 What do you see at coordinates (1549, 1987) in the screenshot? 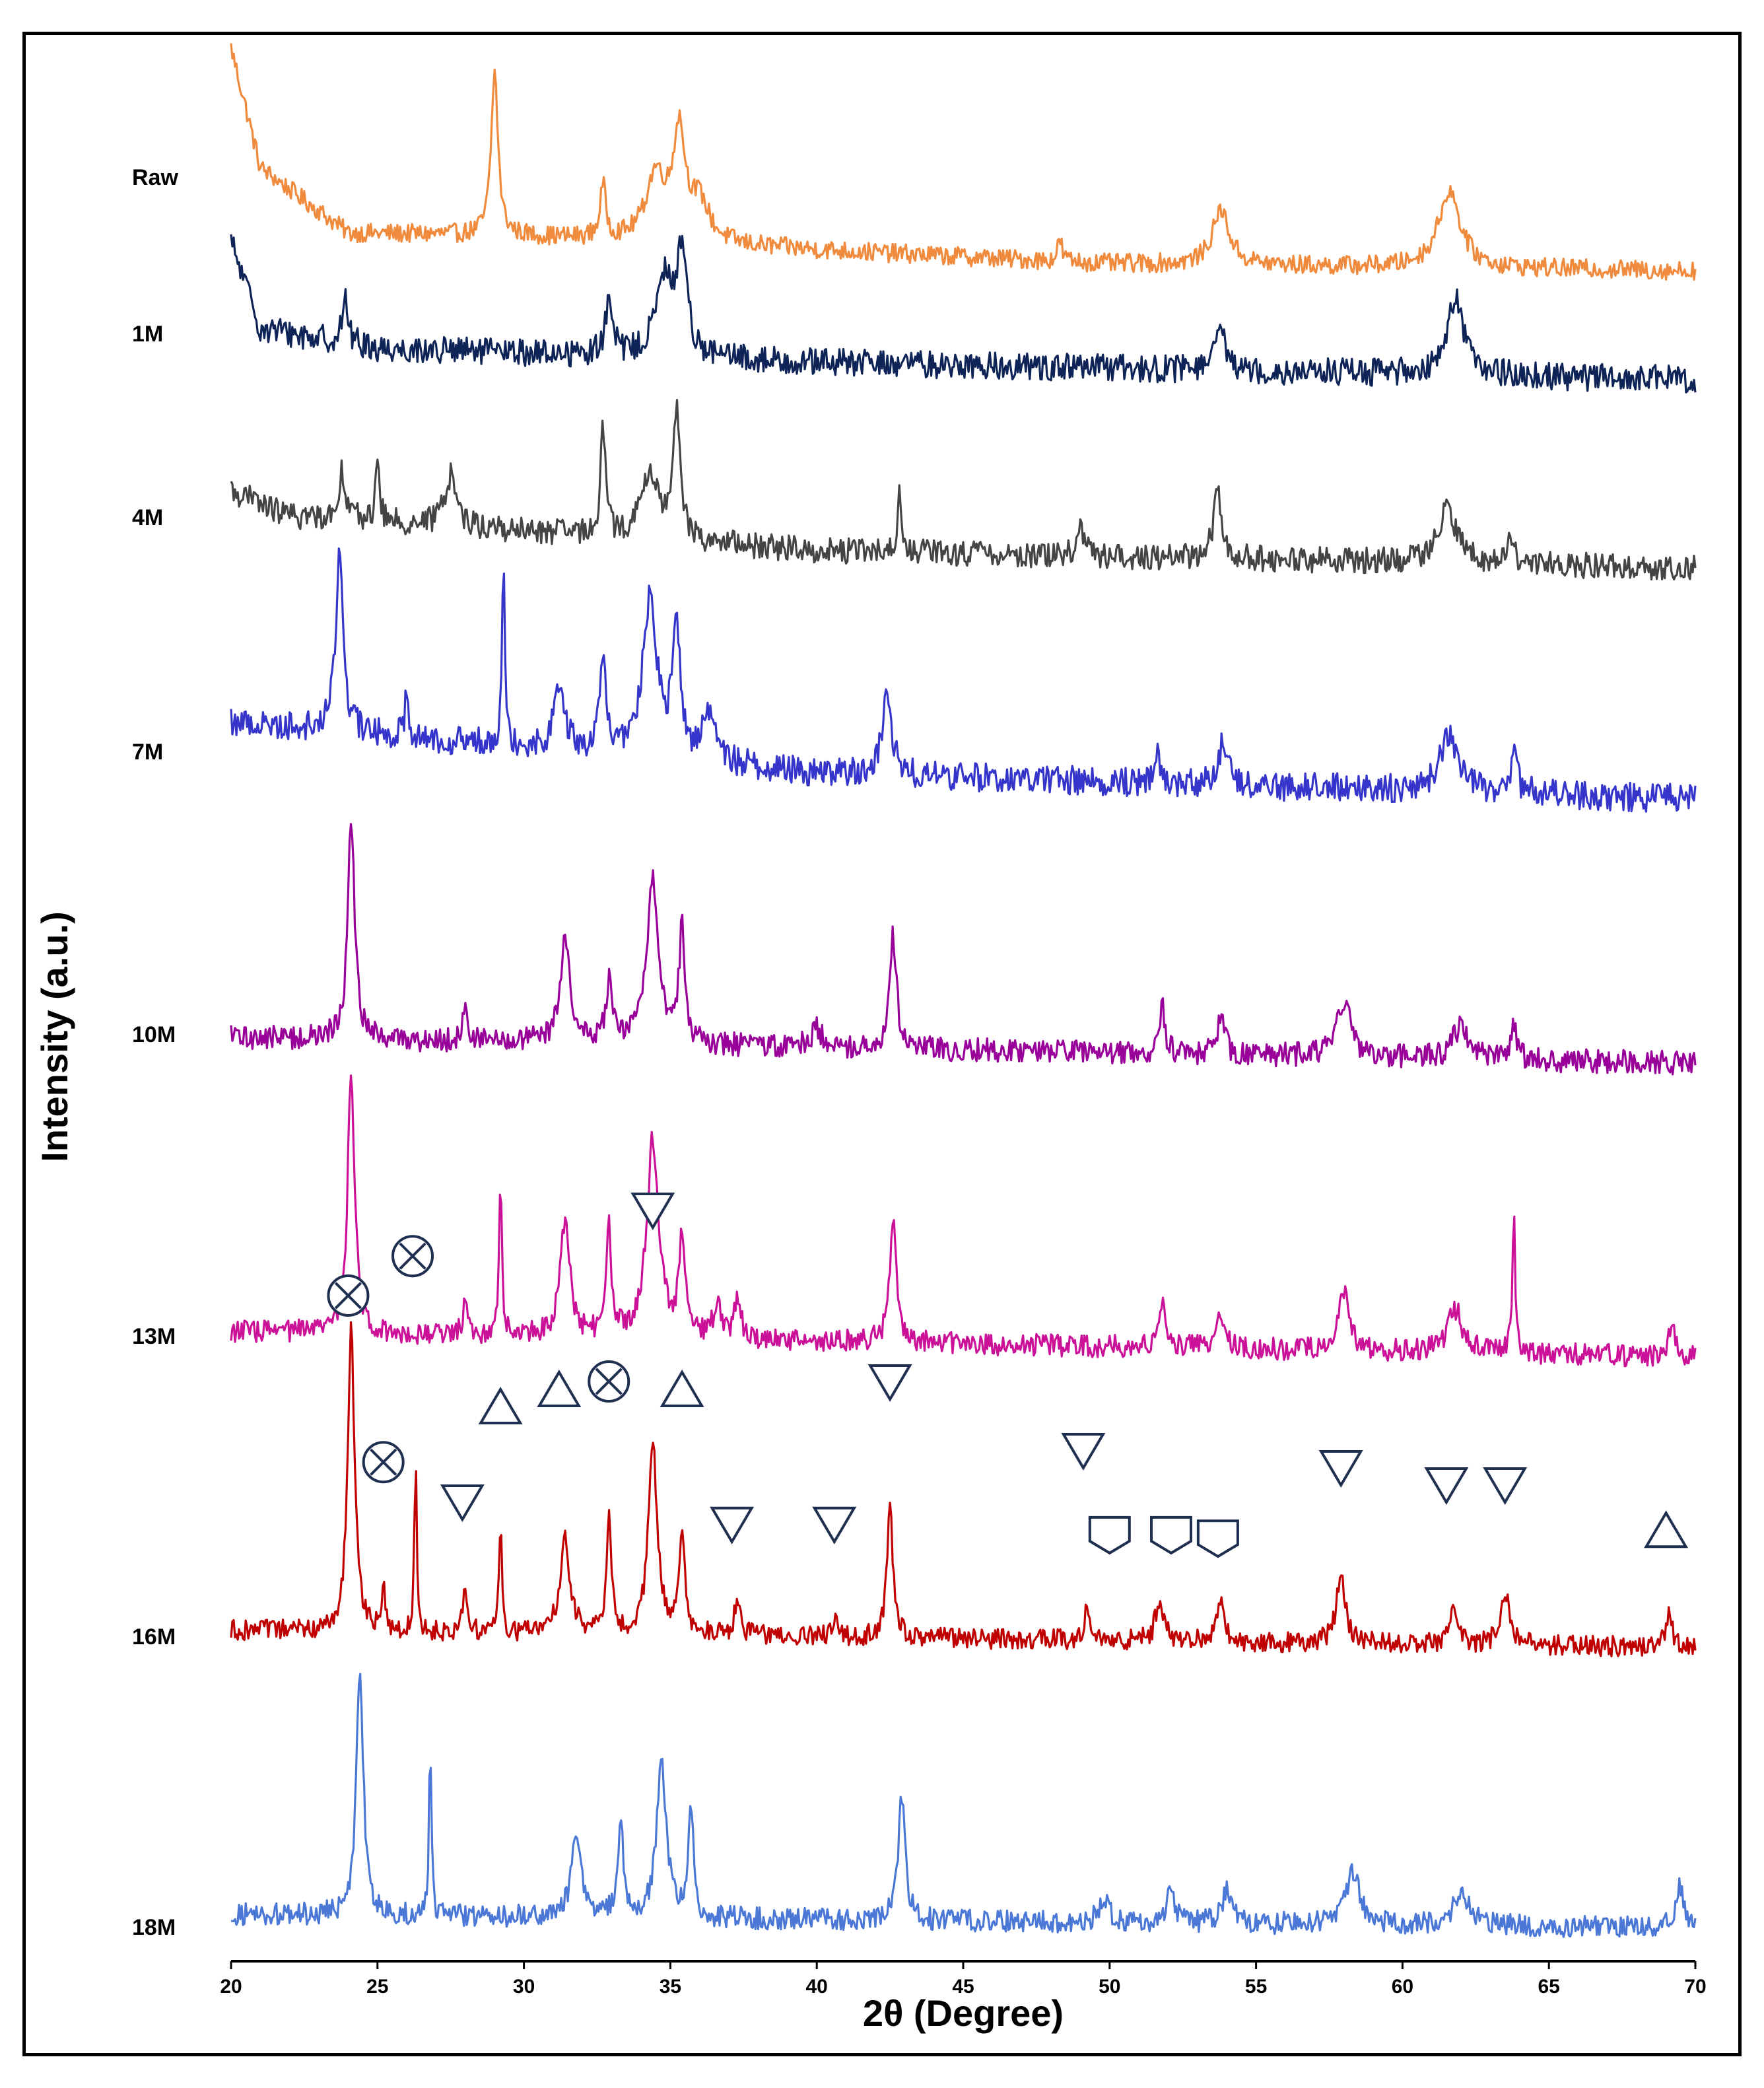
I see `x-tick-label-65: 65` at bounding box center [1549, 1987].